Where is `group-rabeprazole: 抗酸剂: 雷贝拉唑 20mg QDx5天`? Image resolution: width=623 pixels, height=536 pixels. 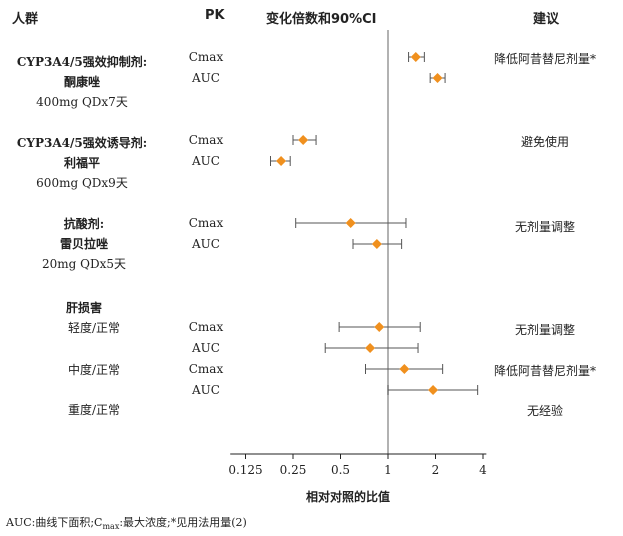
group-rabeprazole: 抗酸剂: 雷贝拉唑 20mg QDx5天 is located at coordinates (87, 244).